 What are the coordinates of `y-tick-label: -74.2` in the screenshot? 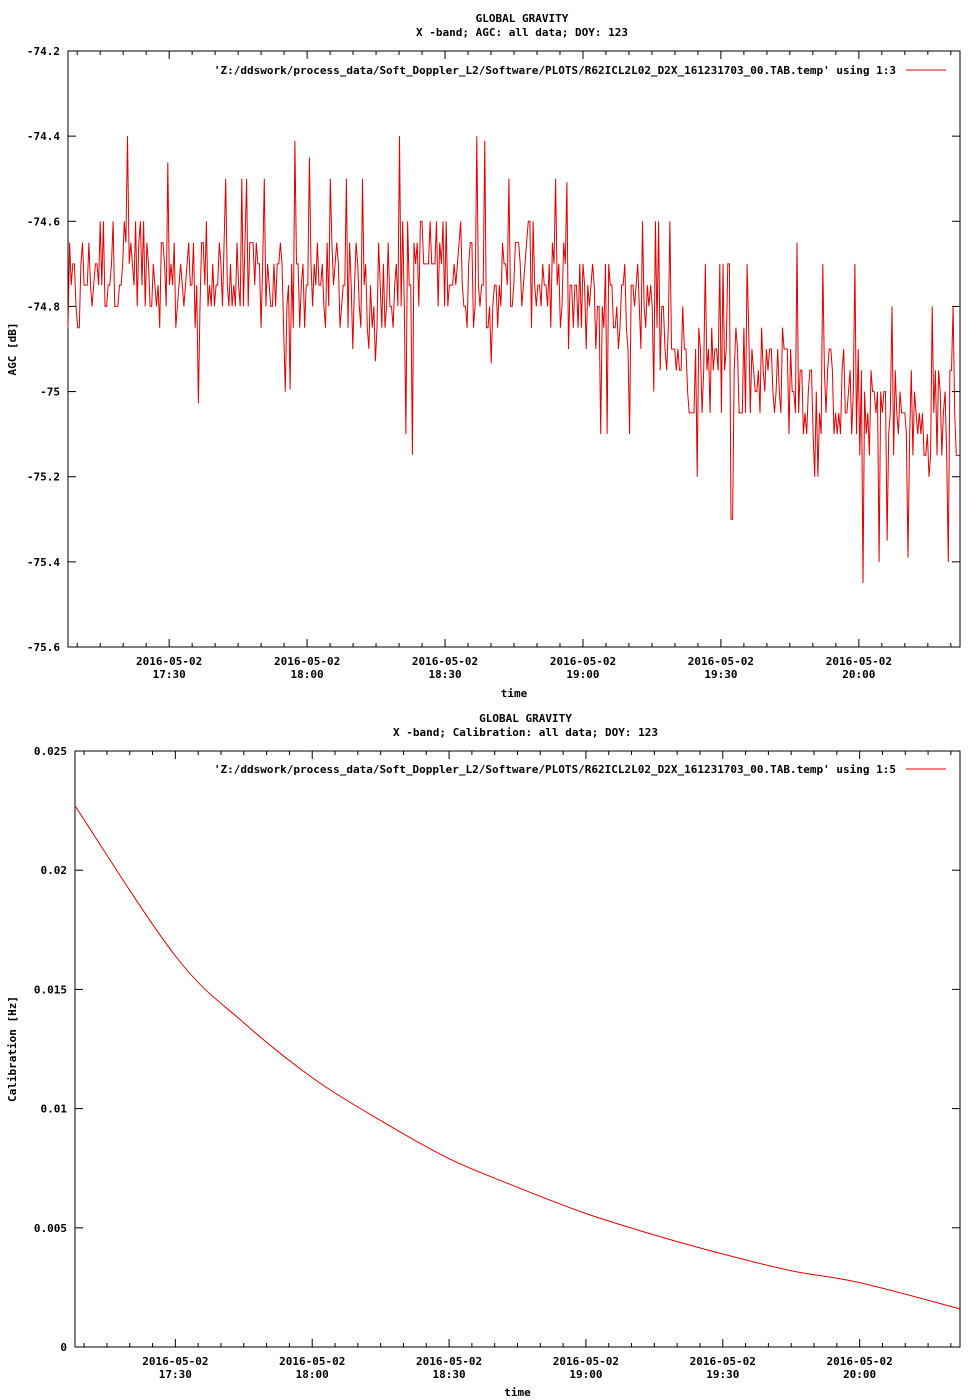 It's located at (43, 51).